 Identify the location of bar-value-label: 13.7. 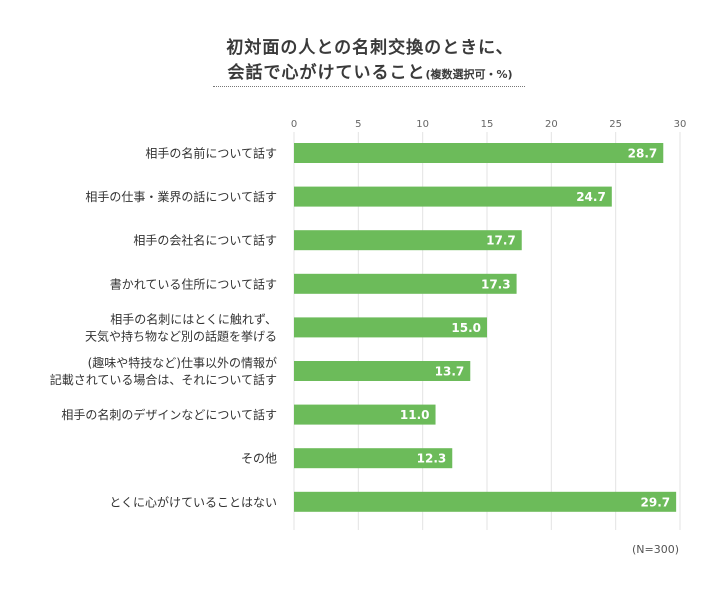
(450, 372).